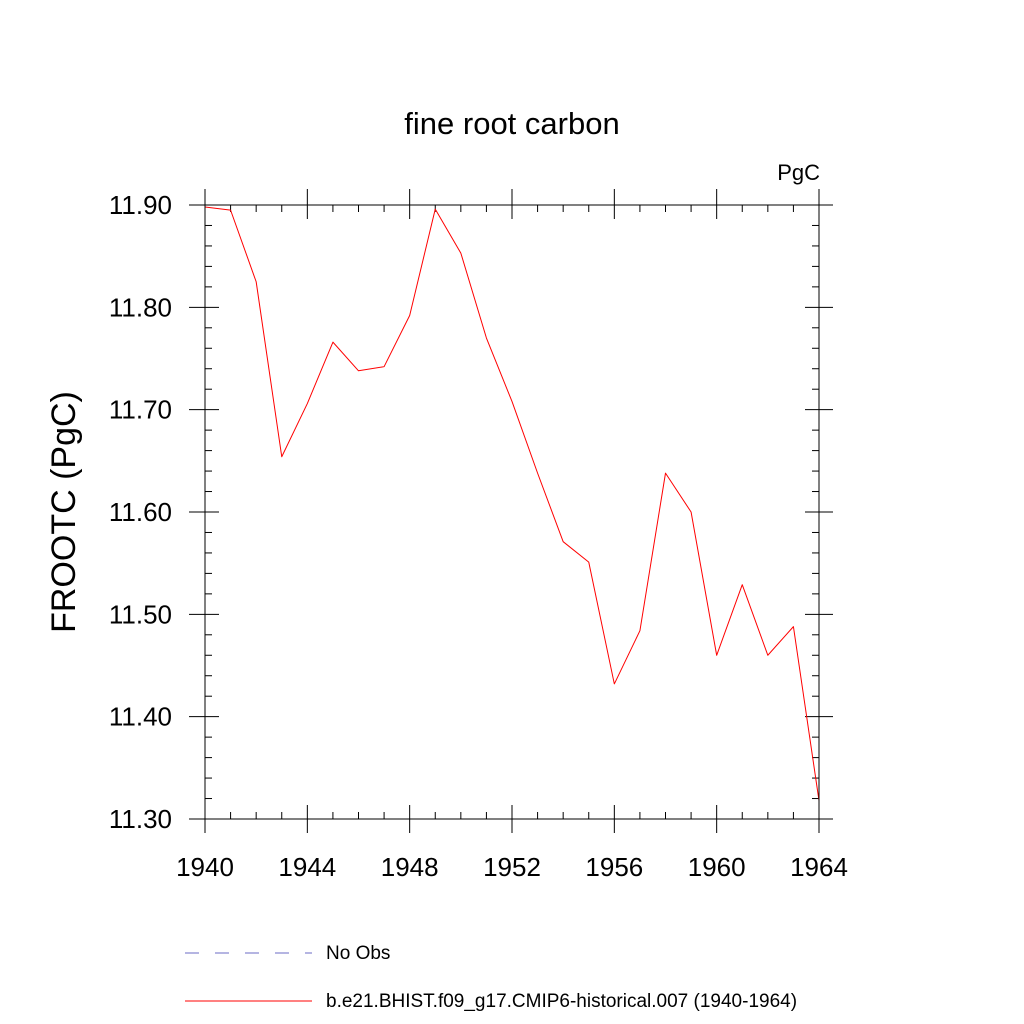 The height and width of the screenshot is (1024, 1024). I want to click on x-tick-label: 1952, so click(512, 867).